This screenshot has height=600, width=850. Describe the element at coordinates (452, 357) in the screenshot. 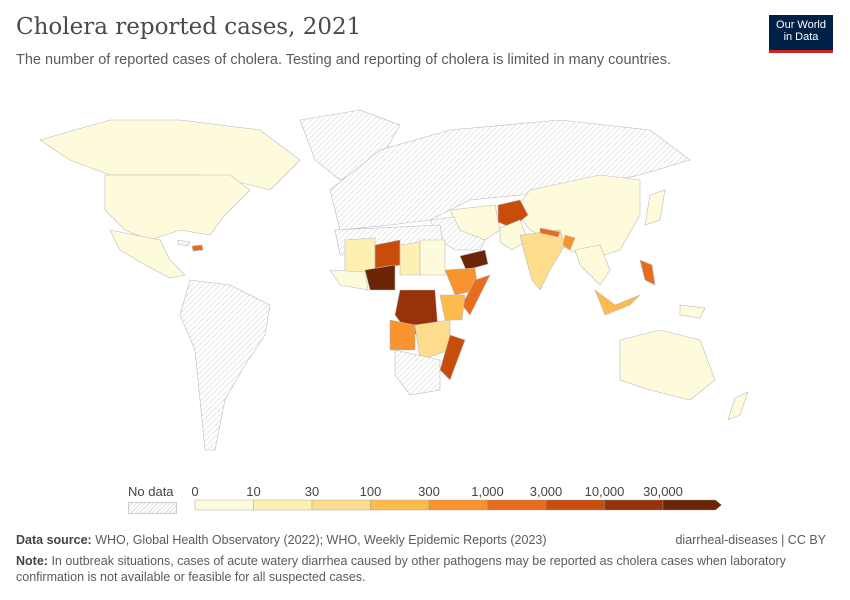

I see `region-mozambique` at that location.